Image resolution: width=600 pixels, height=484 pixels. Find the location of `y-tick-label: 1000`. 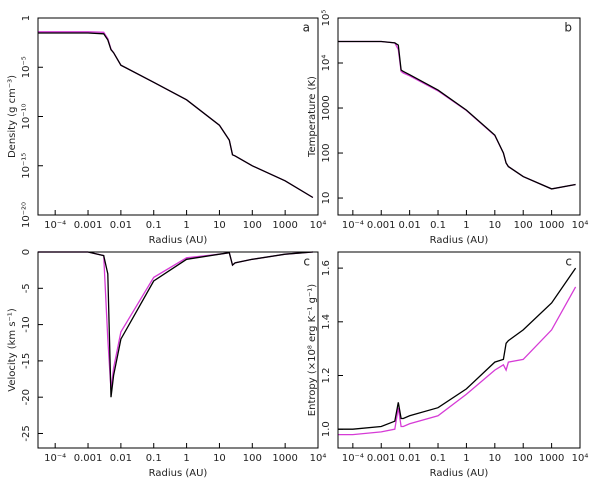

y-tick-label: 1000 is located at coordinates (326, 107).